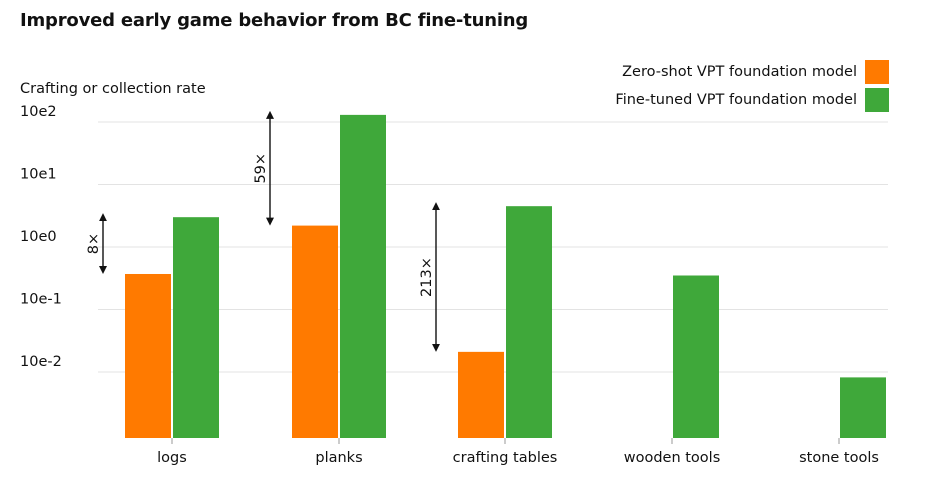 The width and height of the screenshot is (941, 492). I want to click on ratio-label-logs: 8×, so click(94, 243).